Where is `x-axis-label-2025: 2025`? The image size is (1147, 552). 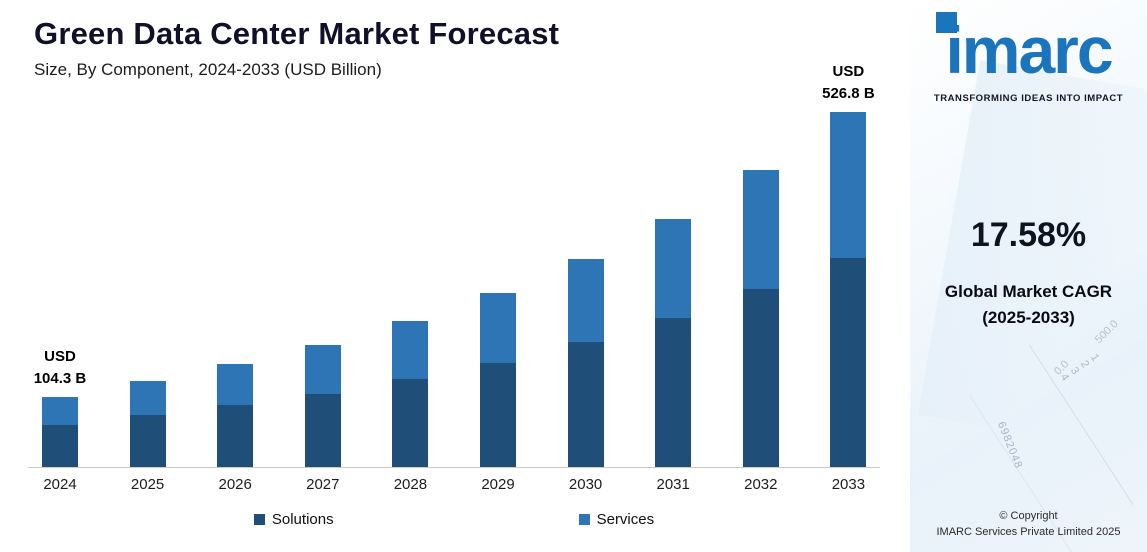
x-axis-label-2025: 2025 is located at coordinates (147, 484).